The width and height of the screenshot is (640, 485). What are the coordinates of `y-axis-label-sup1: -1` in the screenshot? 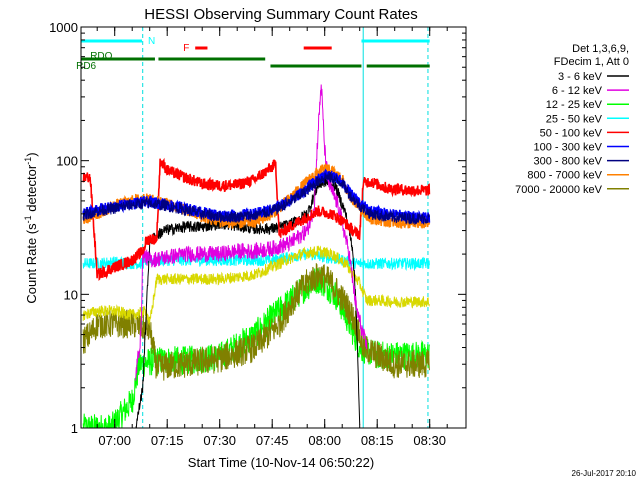 It's located at (28, 219).